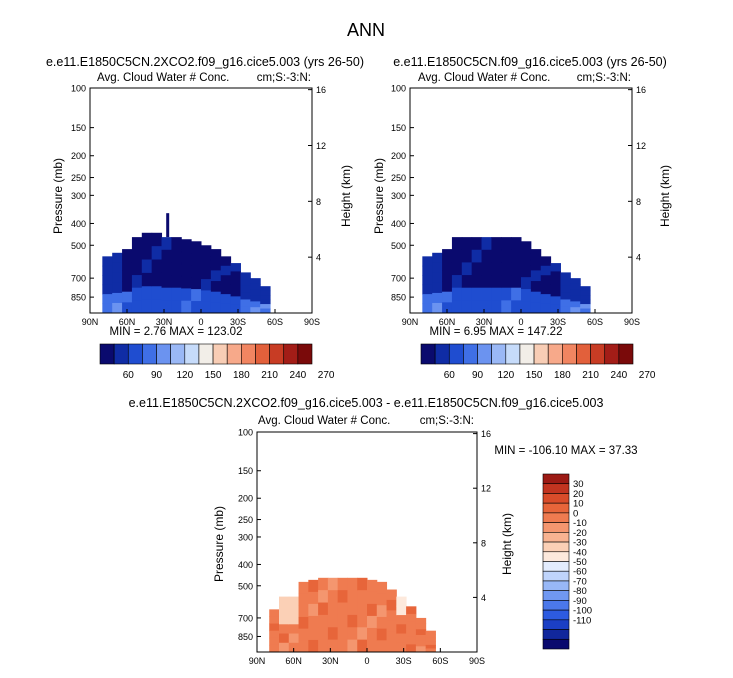  Describe the element at coordinates (245, 618) in the screenshot. I see `y-tick-label: 700` at that location.